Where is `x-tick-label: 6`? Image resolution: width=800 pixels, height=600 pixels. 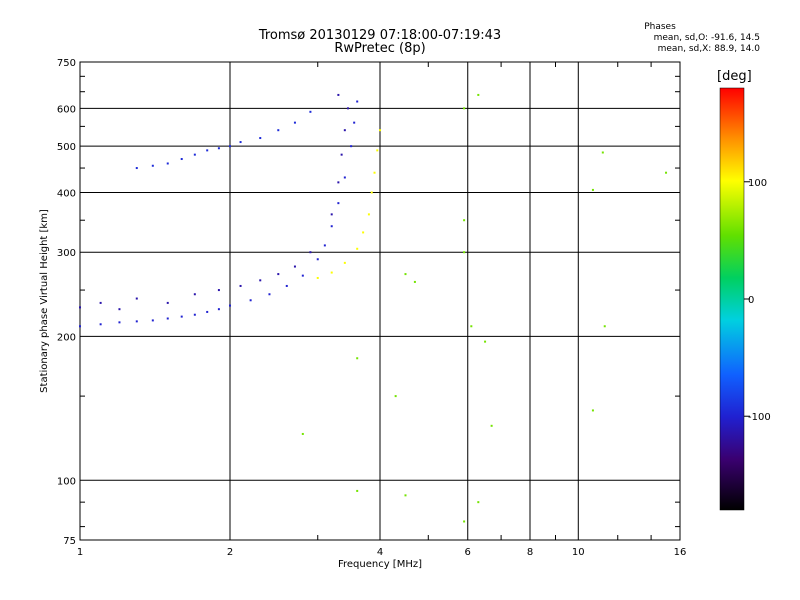
x-tick-label: 6 is located at coordinates (468, 552).